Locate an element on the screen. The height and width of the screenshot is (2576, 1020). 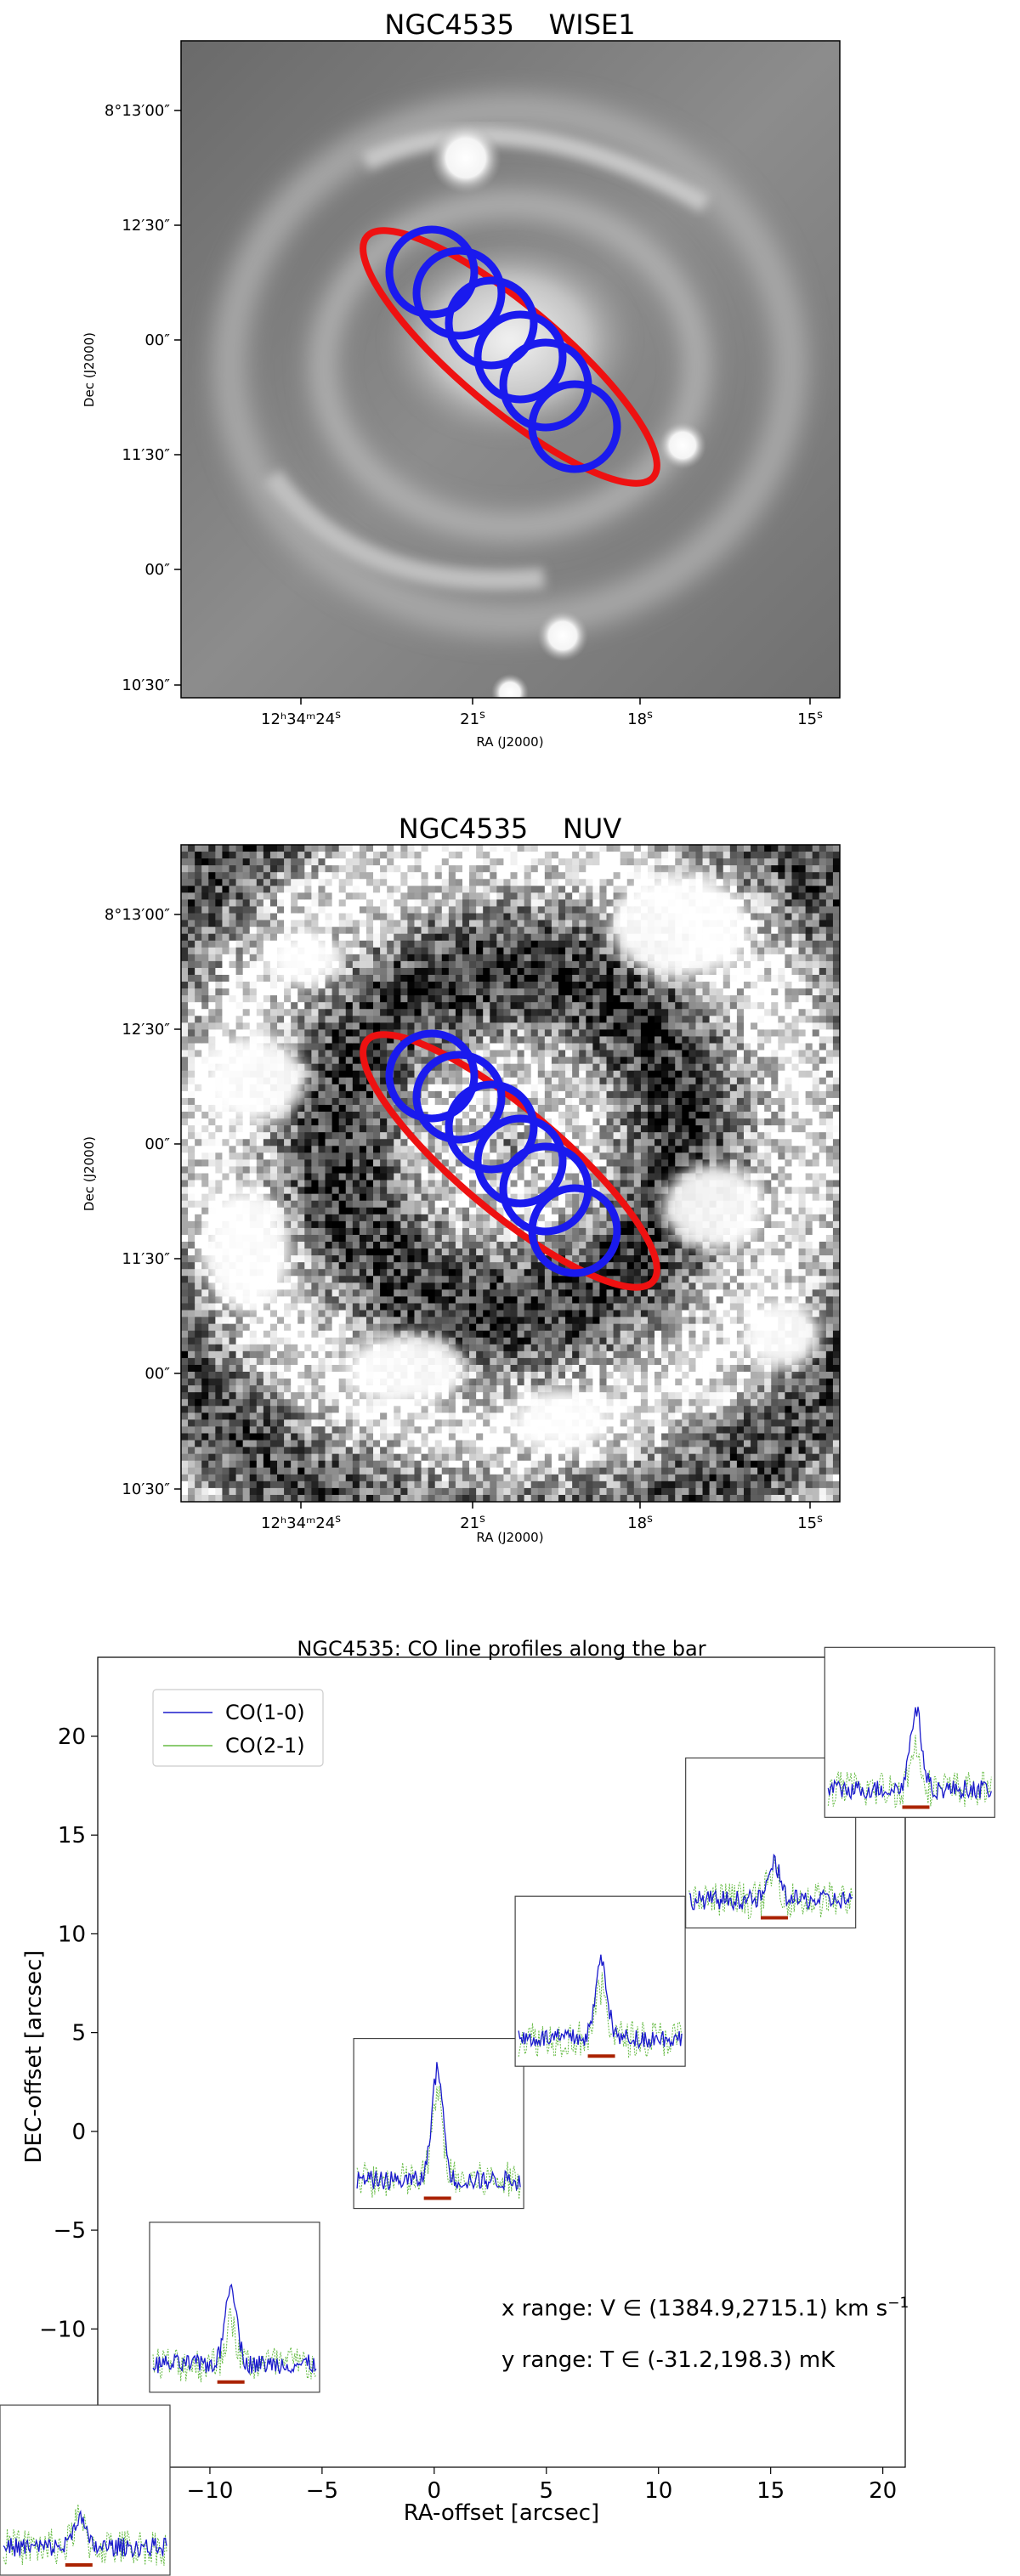
wise1-ytick-2: 12′30″ is located at coordinates (146, 226).